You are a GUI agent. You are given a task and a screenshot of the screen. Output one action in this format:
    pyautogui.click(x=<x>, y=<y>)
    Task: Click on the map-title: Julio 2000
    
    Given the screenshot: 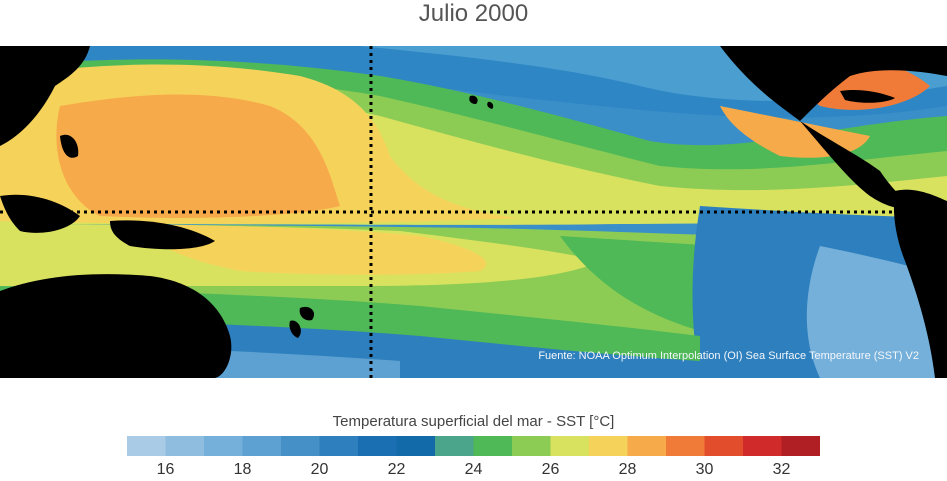 What is the action you would take?
    pyautogui.click(x=473, y=15)
    